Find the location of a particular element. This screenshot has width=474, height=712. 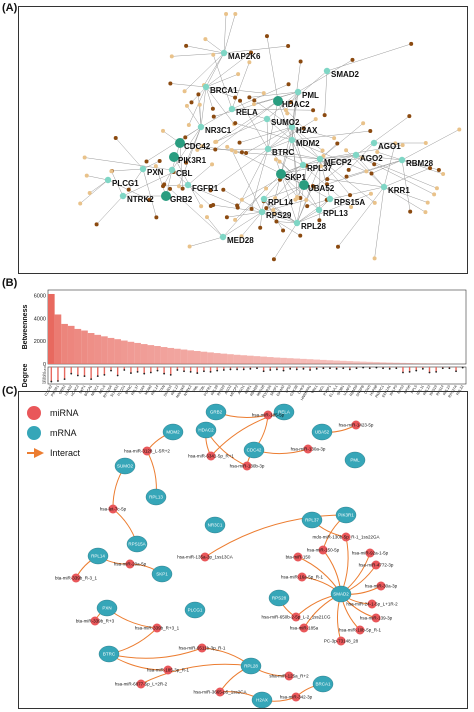

mirna-node: hsa-miR-24-1-5p_L+1R-2 is located at coordinates (372, 604).